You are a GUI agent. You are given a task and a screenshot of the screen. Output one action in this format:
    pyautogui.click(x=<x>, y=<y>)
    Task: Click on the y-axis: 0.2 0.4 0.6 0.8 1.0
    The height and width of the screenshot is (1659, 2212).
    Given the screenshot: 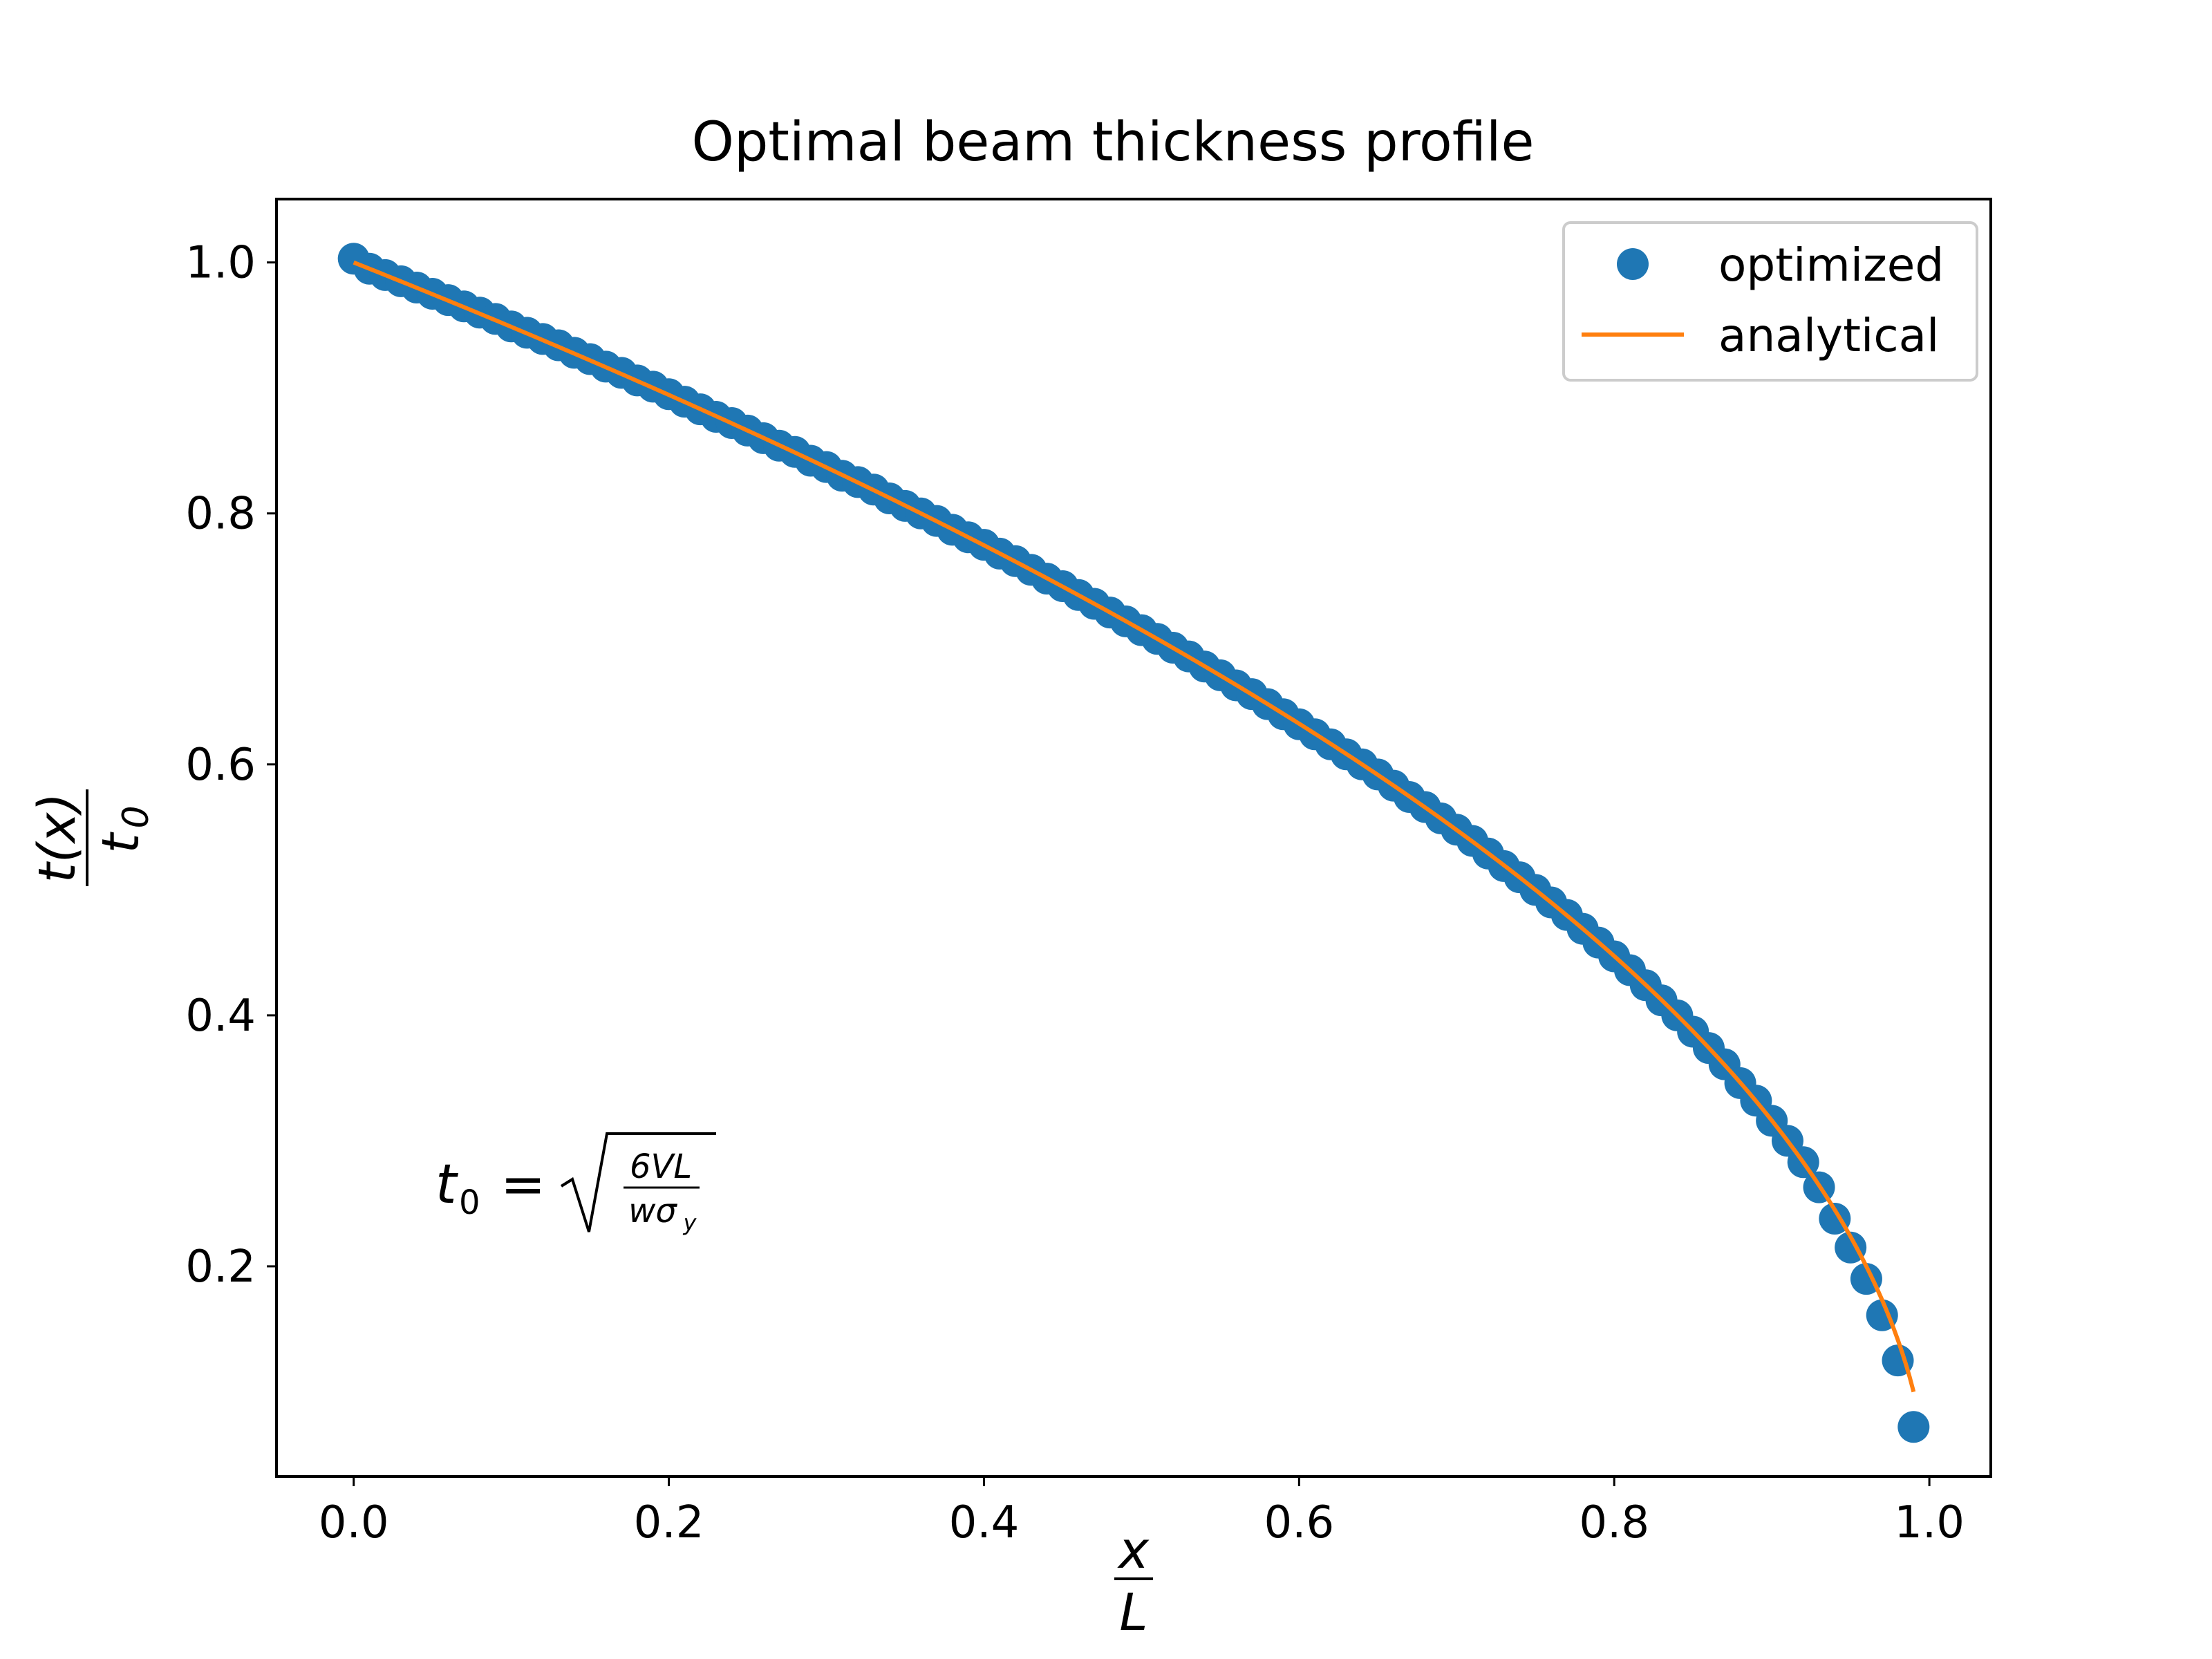 What is the action you would take?
    pyautogui.click(x=231, y=765)
    